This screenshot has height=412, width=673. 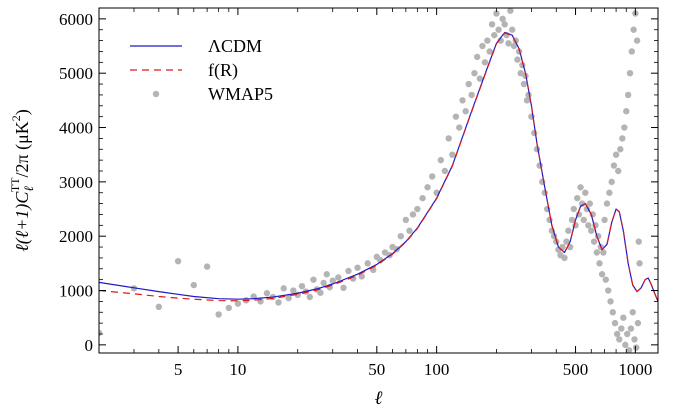 I want to click on x-tick-label: 5, so click(x=178, y=369).